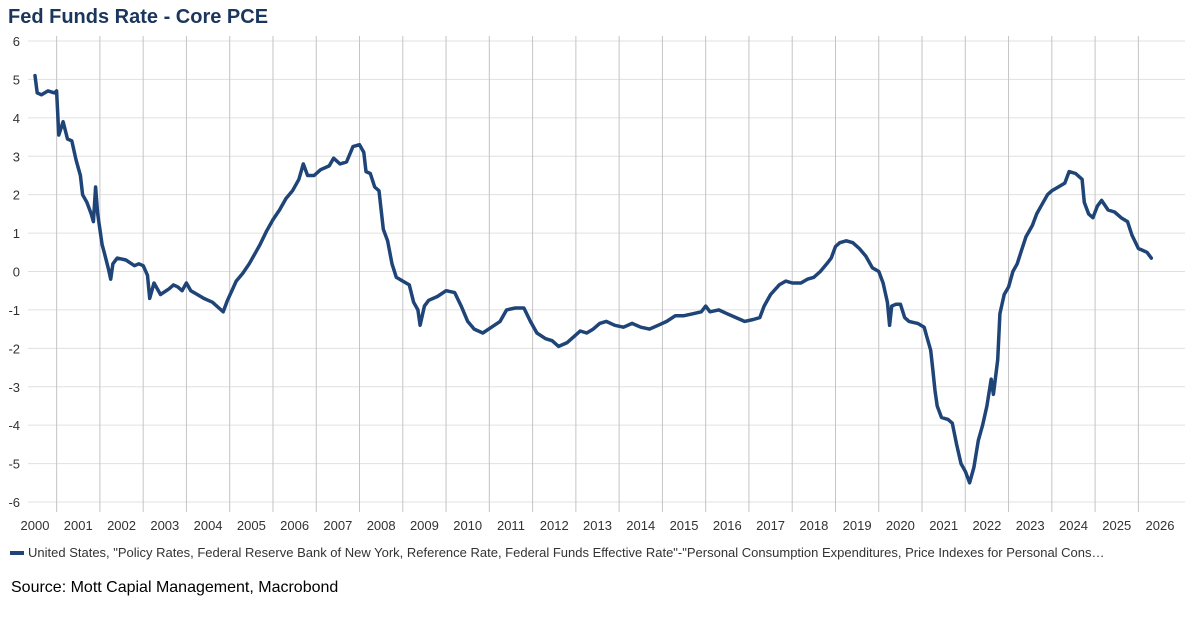 The height and width of the screenshot is (627, 1200). I want to click on x-tick-label: 2008, so click(381, 525).